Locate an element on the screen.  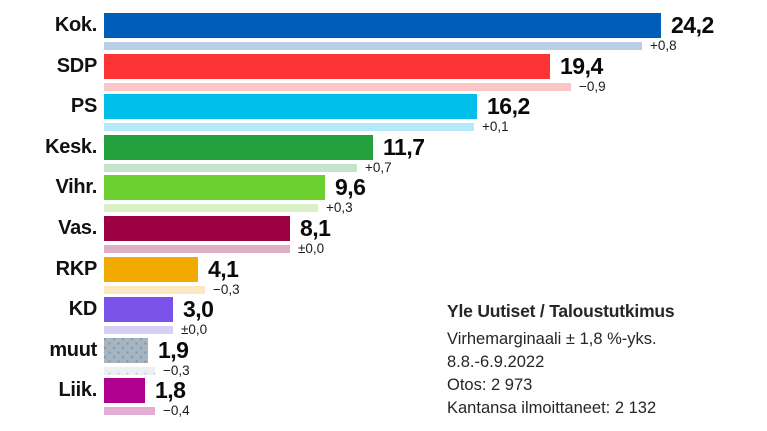
chart-row-liik: Liik. 1,8 −0,4 is located at coordinates (383, 397).